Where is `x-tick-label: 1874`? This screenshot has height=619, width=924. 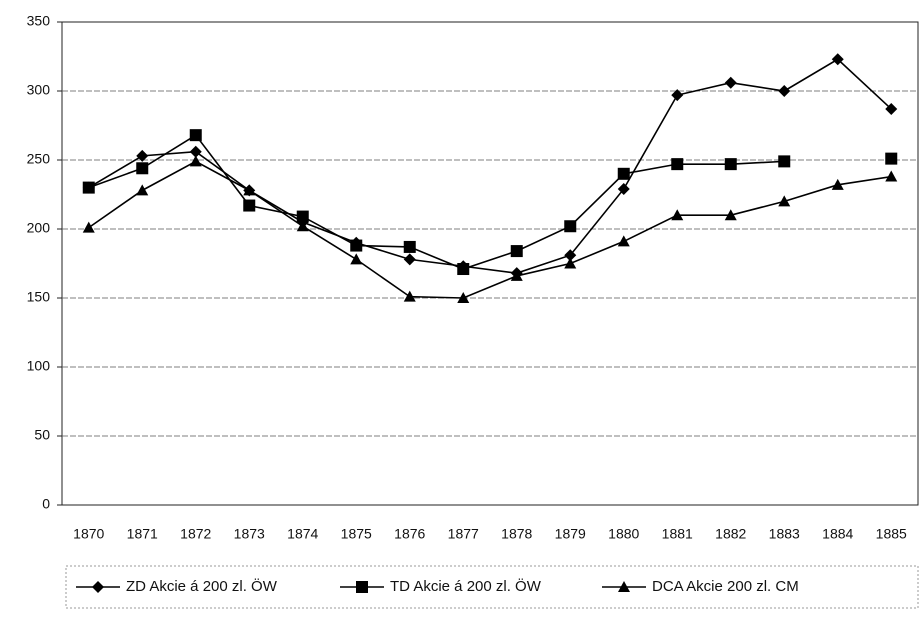 x-tick-label: 1874 is located at coordinates (302, 534).